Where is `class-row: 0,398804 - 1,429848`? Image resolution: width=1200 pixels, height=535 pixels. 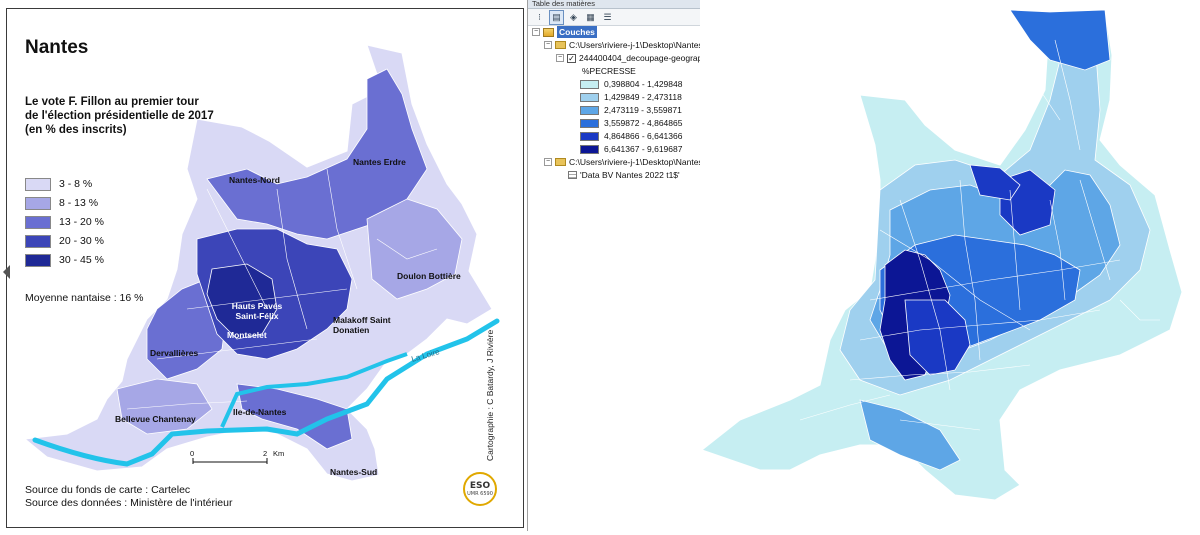 class-row: 0,398804 - 1,429848 is located at coordinates (631, 84).